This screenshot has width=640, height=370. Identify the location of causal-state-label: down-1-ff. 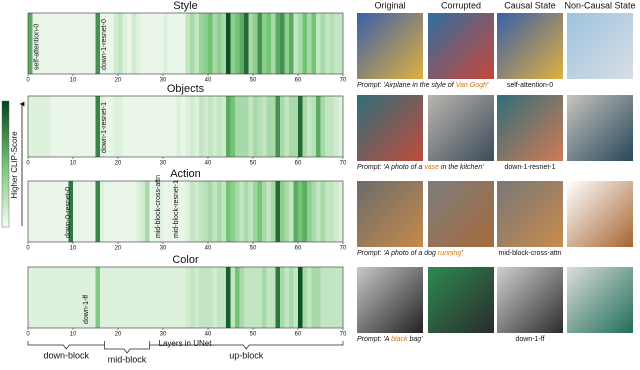
(529, 339).